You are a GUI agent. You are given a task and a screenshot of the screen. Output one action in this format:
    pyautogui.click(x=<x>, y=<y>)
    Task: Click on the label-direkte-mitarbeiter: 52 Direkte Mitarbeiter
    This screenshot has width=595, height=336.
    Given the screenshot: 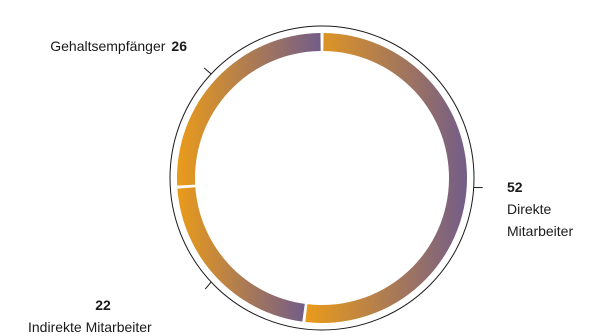 What is the action you would take?
    pyautogui.click(x=550, y=210)
    